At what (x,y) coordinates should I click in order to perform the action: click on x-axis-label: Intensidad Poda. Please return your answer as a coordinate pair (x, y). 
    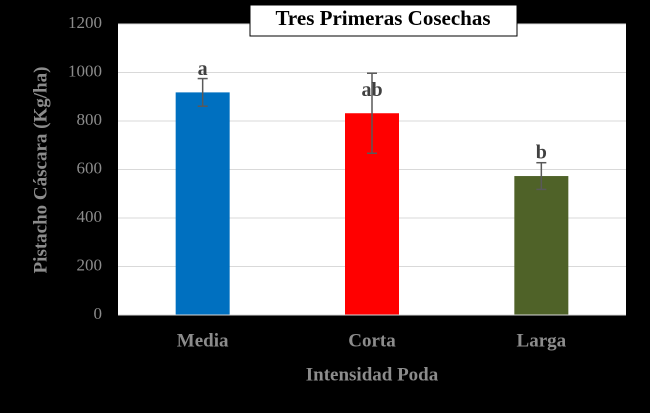
    Looking at the image, I should click on (372, 374).